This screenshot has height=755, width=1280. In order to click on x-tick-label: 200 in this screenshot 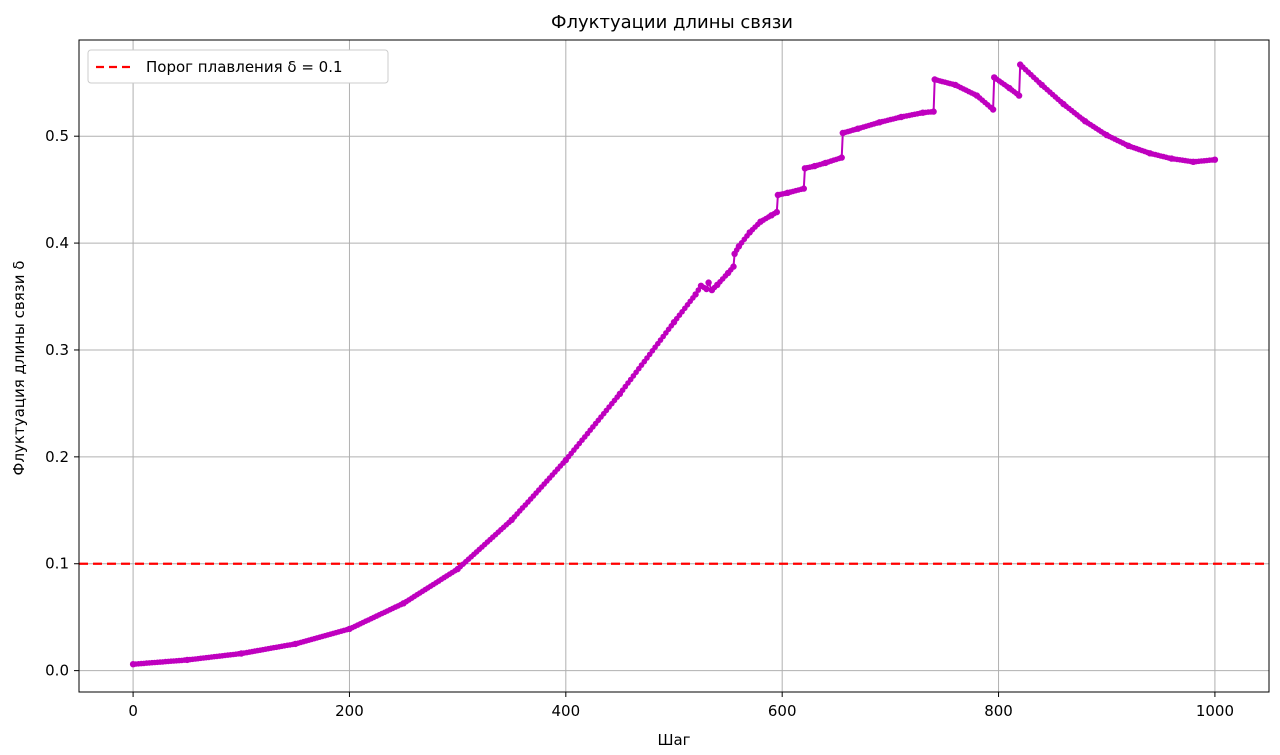, I will do `click(349, 711)`.